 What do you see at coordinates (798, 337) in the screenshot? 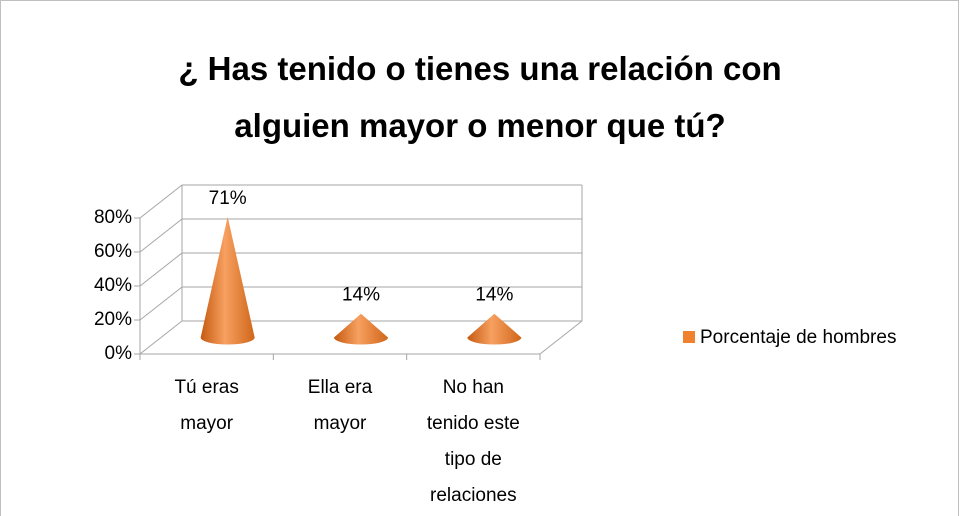
I see `legend-label: Porcentaje de hombres` at bounding box center [798, 337].